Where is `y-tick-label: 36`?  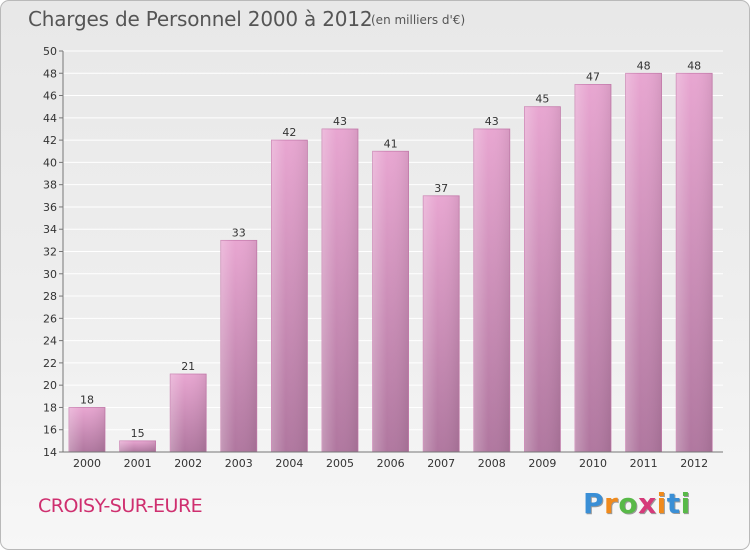
y-tick-label: 36 is located at coordinates (50, 207).